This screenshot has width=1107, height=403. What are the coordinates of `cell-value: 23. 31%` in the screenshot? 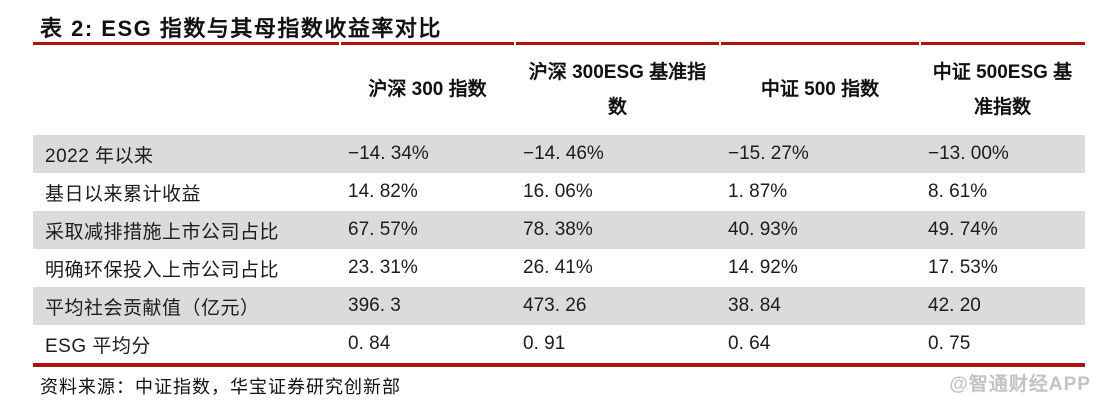 It's located at (383, 267).